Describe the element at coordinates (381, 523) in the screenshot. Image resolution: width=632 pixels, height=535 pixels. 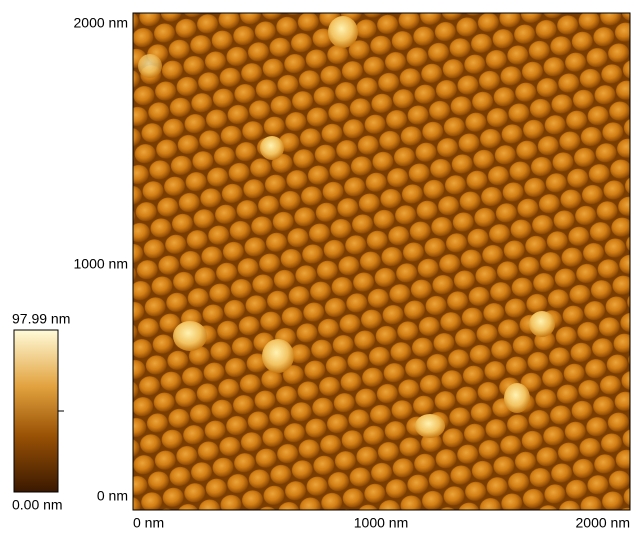
I see `x-tick-label: 1000 nm` at that location.